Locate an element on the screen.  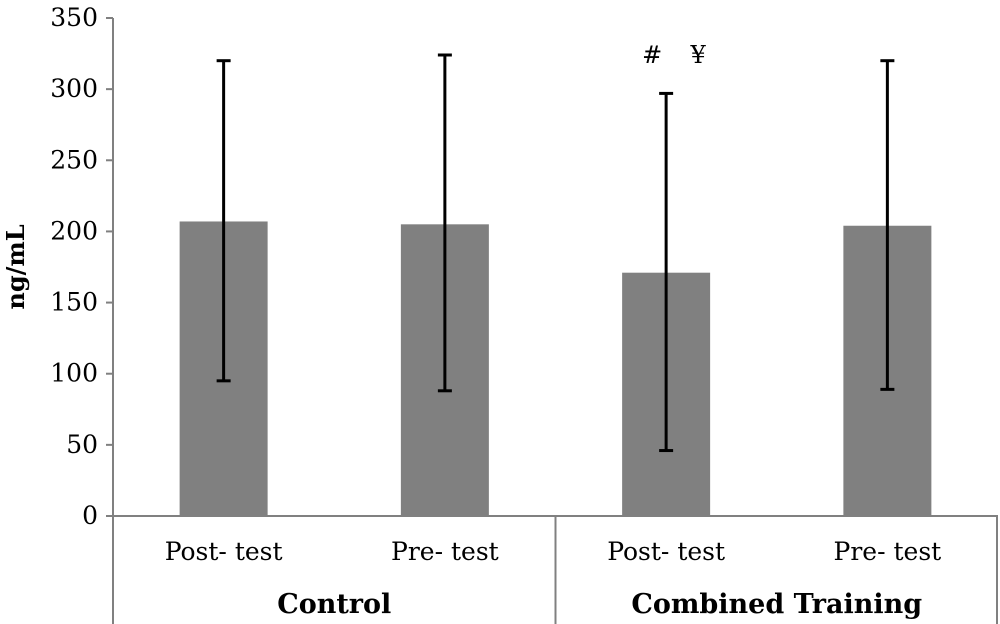
y-tick-label: 100 is located at coordinates (74, 373).